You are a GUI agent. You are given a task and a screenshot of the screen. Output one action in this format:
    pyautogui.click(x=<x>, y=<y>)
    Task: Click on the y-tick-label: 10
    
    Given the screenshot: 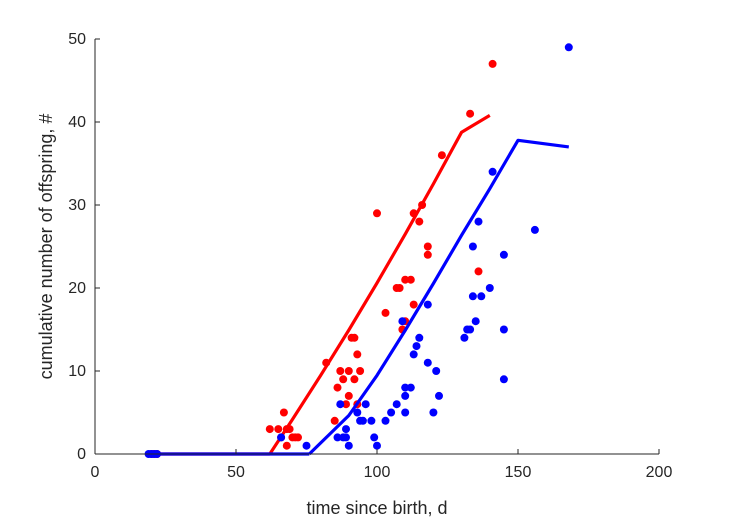 What is the action you would take?
    pyautogui.click(x=77, y=371)
    